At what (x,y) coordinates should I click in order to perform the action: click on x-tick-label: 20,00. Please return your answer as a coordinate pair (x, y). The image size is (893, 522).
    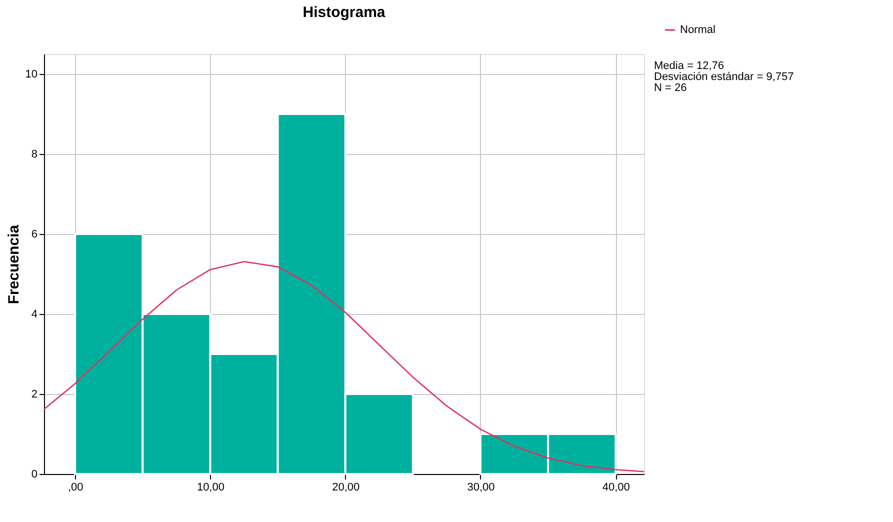
    Looking at the image, I should click on (346, 488).